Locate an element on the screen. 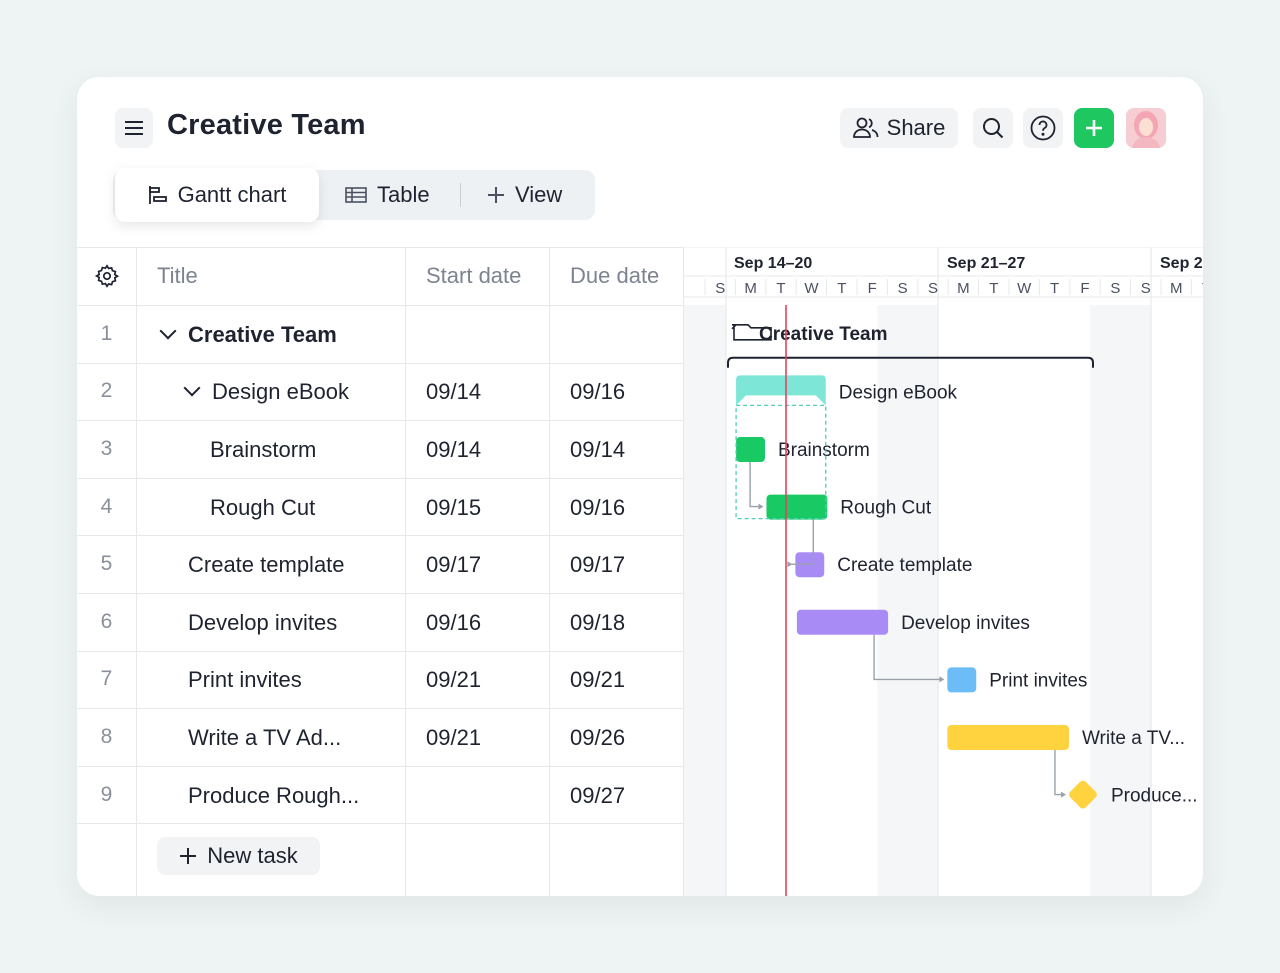 The image size is (1280, 973). settings-button is located at coordinates (106, 276).